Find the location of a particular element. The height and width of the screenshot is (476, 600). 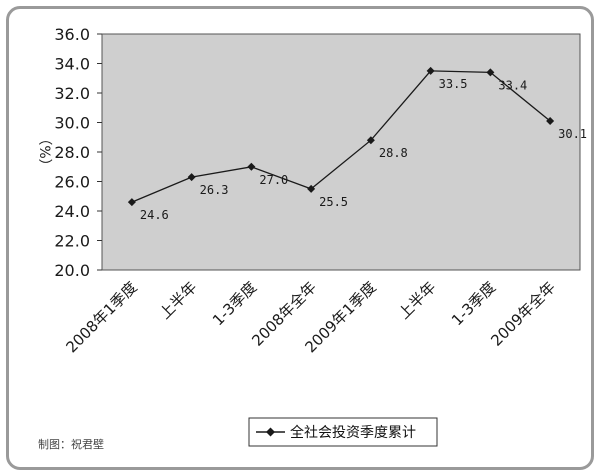

y-tick-label: 24.0 is located at coordinates (72, 211).